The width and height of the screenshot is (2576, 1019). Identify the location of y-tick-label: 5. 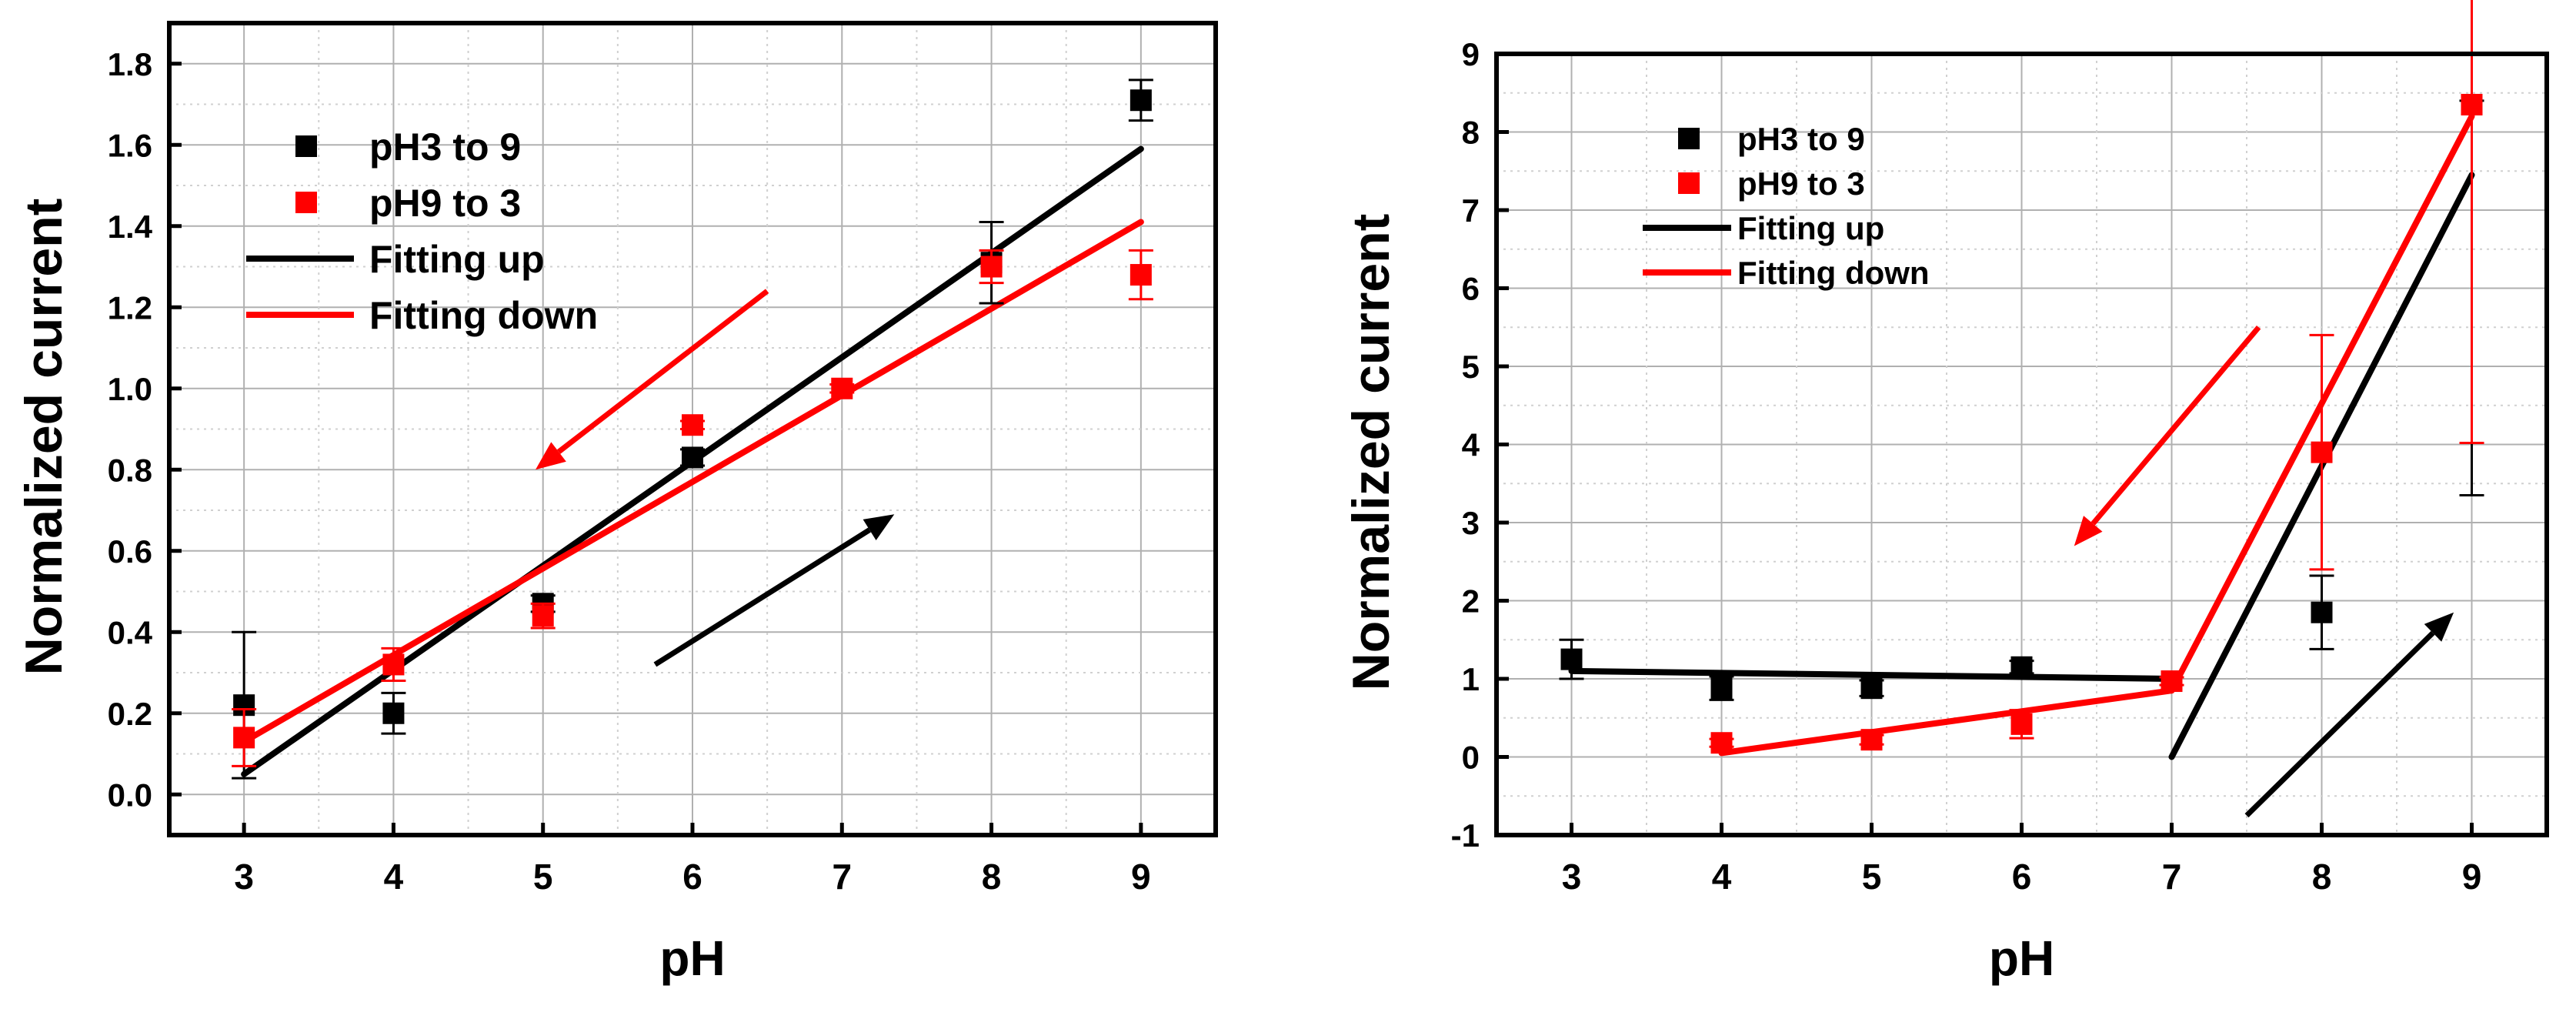
(1471, 367).